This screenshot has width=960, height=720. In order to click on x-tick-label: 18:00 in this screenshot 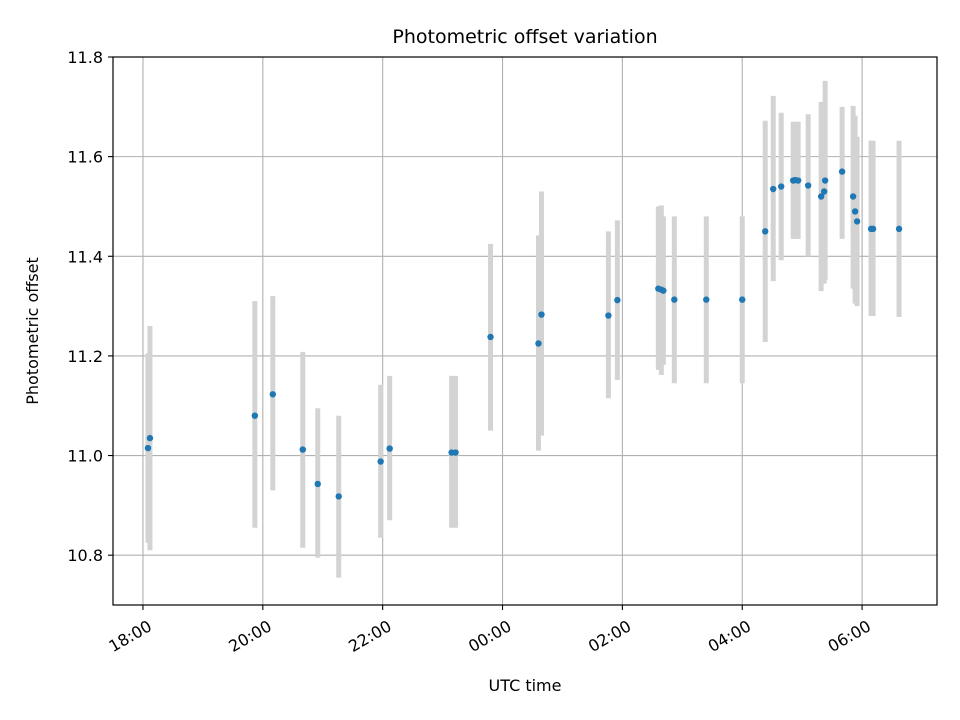, I will do `click(130, 636)`.